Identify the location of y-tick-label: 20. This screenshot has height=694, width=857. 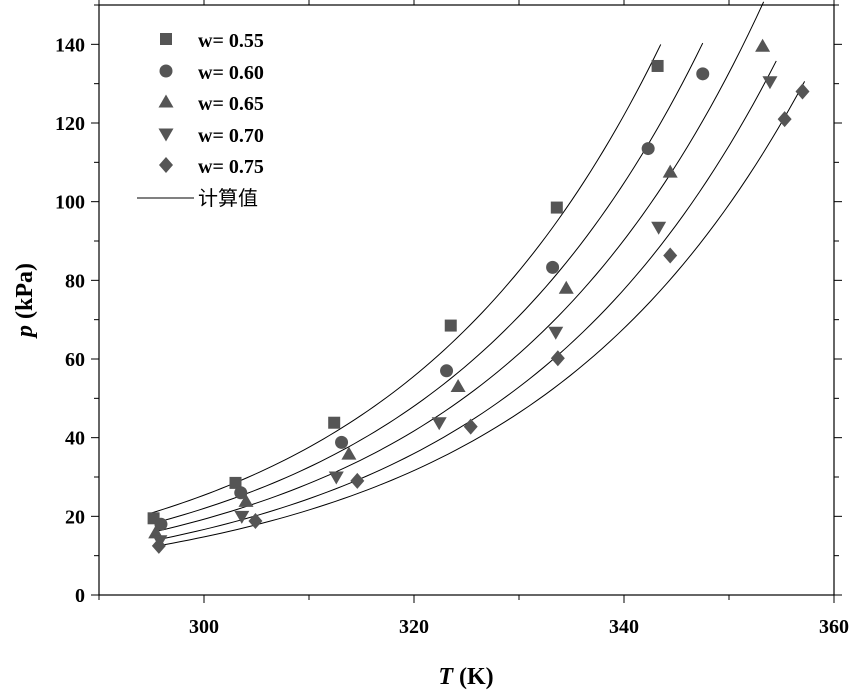
(75, 517).